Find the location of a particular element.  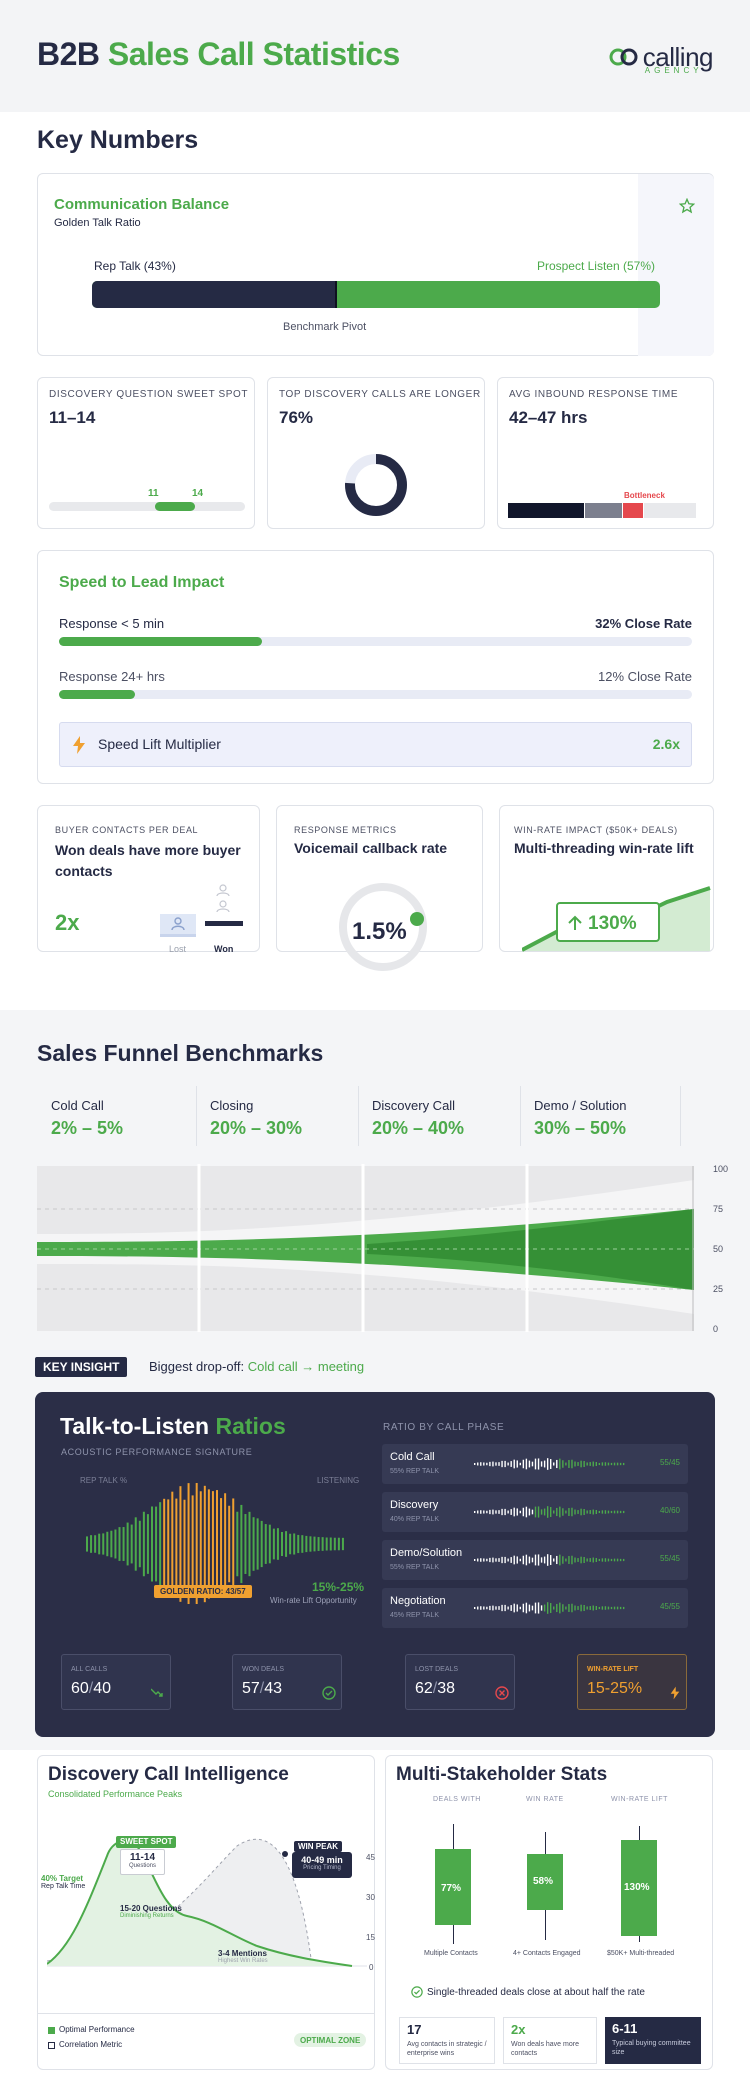

phase-ratio: 55/45 is located at coordinates (669, 1558).